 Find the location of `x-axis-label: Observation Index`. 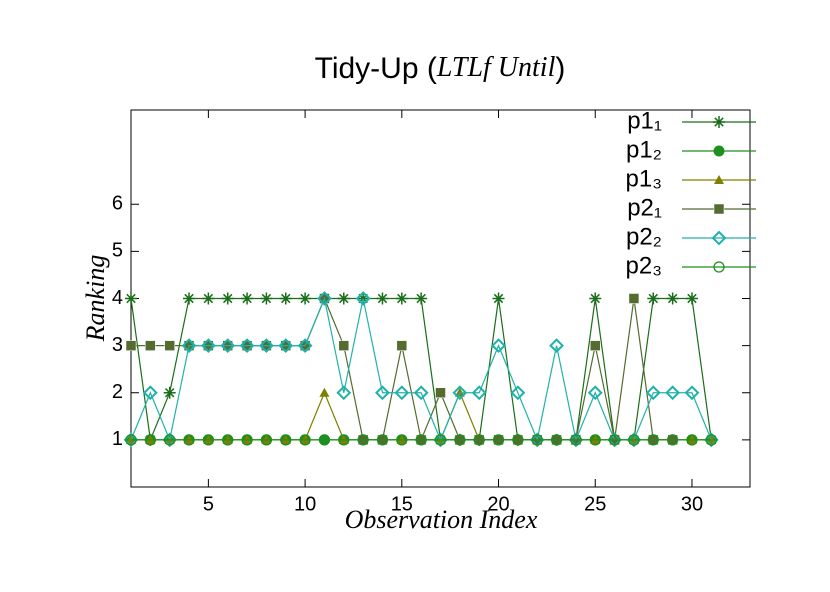

x-axis-label: Observation Index is located at coordinates (441, 519).